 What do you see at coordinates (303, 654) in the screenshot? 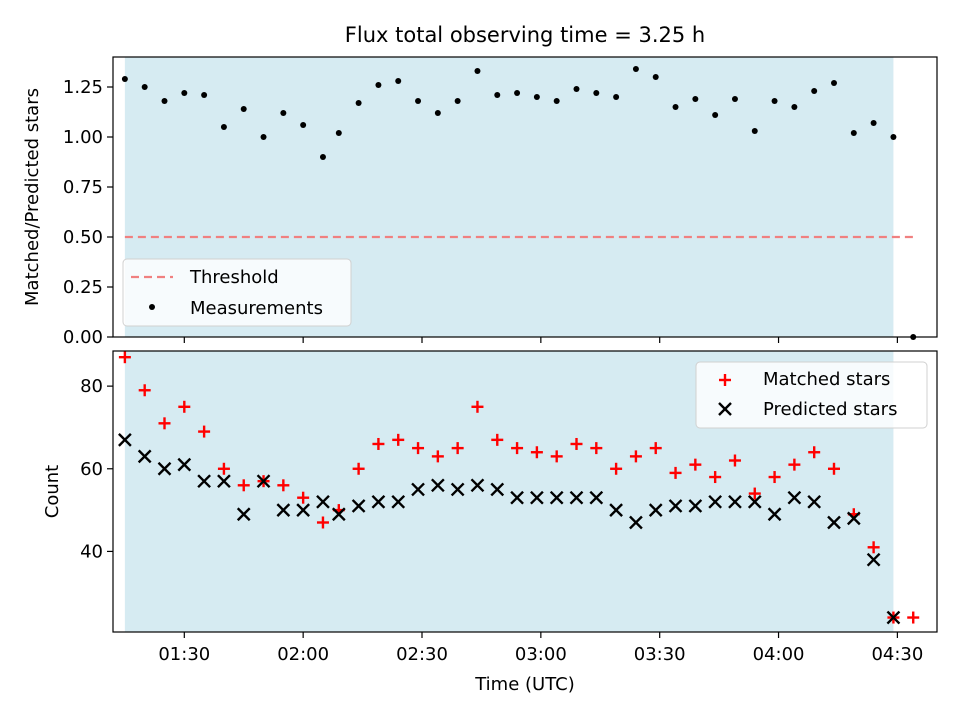
I see `x-tick-label: 02:00` at bounding box center [303, 654].